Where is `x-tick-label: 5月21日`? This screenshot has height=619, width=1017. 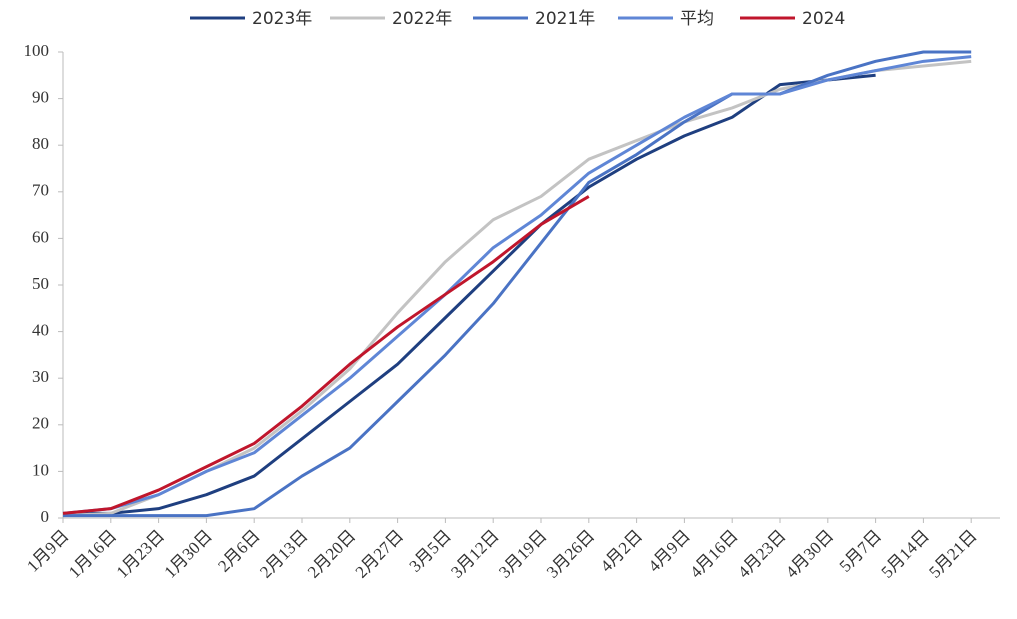
x-tick-label: 5月21日 is located at coordinates (953, 554).